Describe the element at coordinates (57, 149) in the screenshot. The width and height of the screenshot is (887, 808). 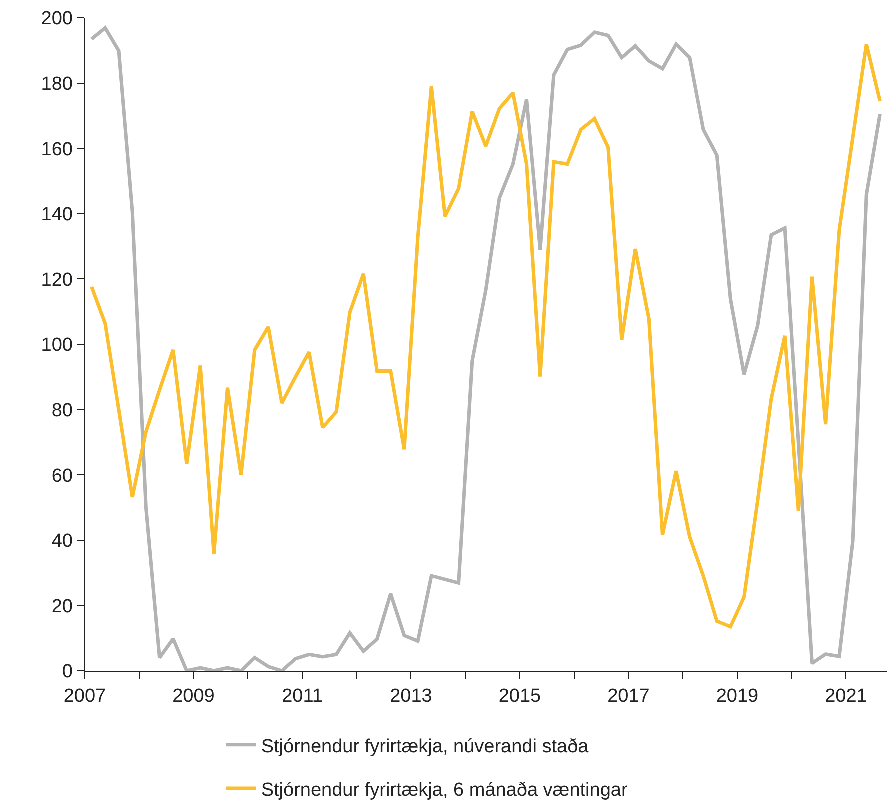
I see `y-tick-label: 160` at that location.